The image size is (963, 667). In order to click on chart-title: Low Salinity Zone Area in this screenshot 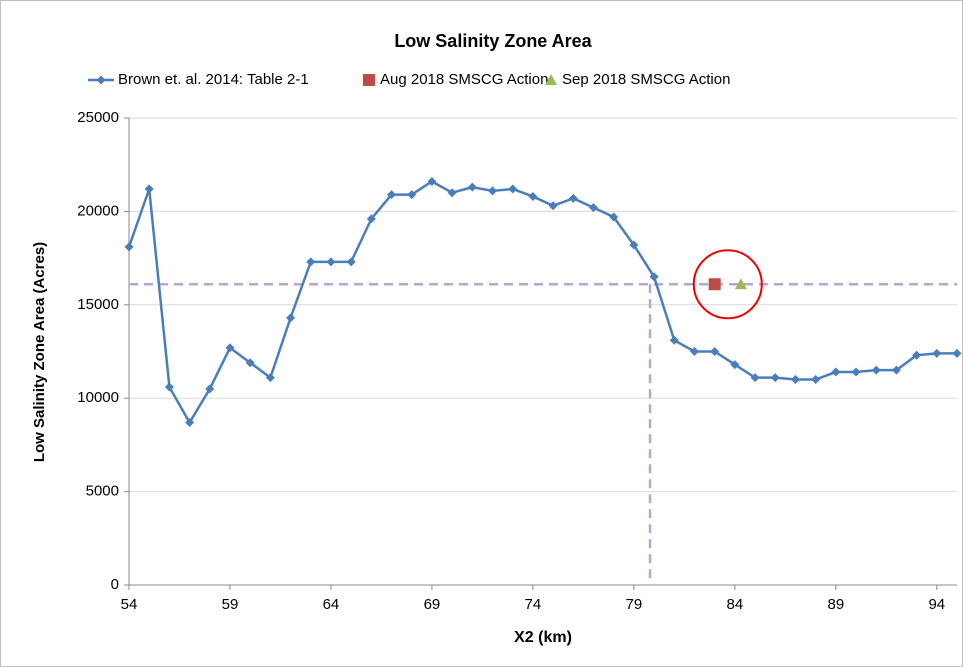, I will do `click(493, 41)`.